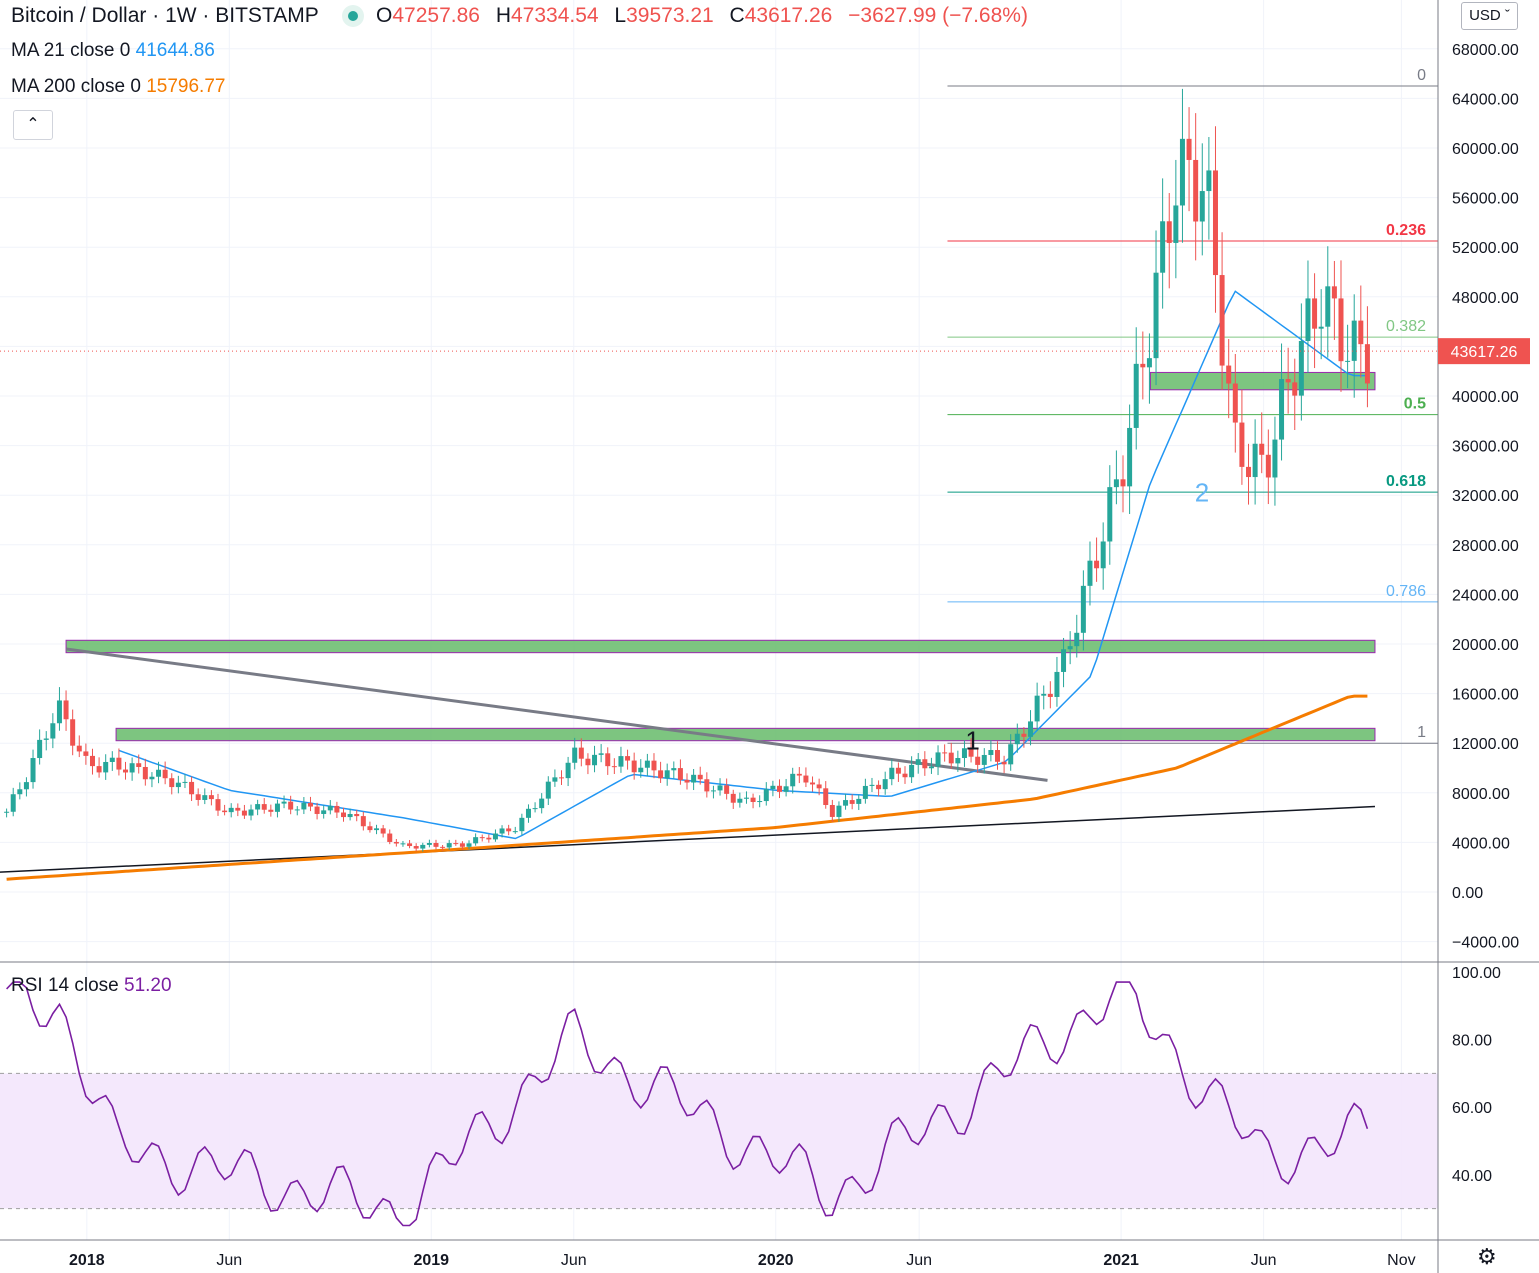 The height and width of the screenshot is (1273, 1539). I want to click on interval: 1W, so click(181, 15).